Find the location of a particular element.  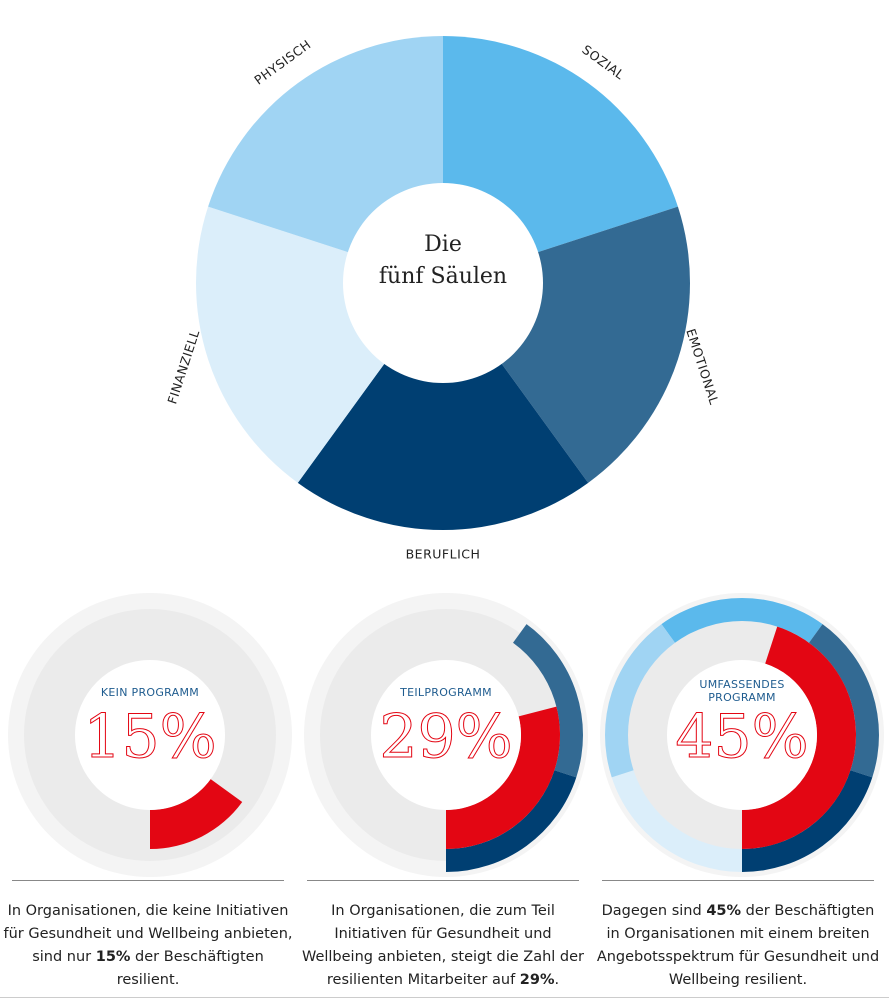

gauge-label: KEIN PROGRAMM is located at coordinates (150, 692).